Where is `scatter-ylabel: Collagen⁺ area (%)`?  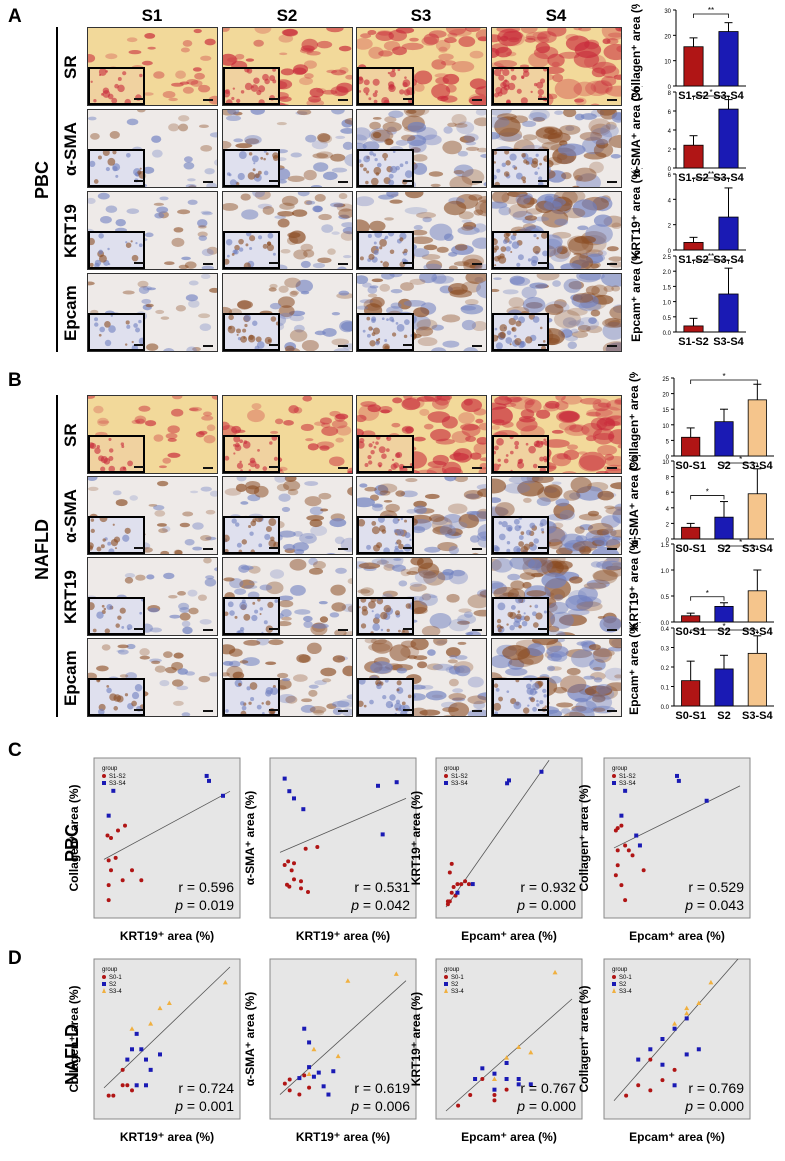 scatter-ylabel: Collagen⁺ area (%) is located at coordinates (584, 837).